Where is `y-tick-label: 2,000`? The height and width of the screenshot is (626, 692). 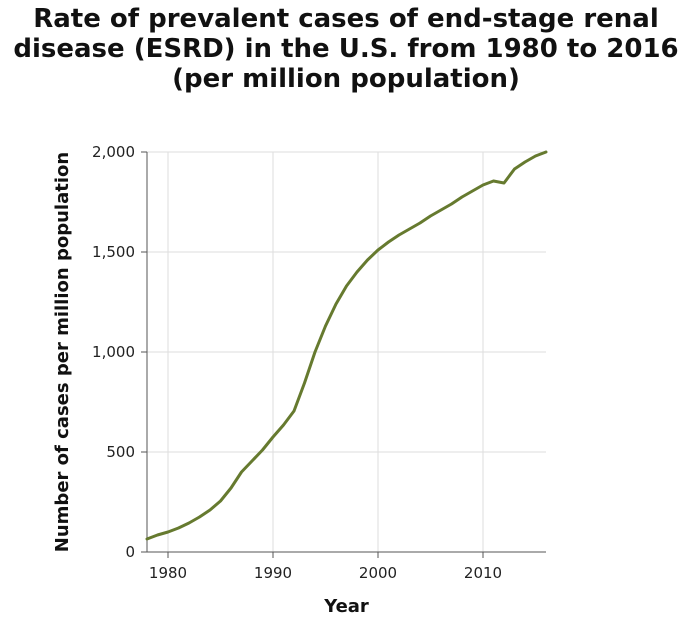
y-tick-label: 2,000 is located at coordinates (113, 152).